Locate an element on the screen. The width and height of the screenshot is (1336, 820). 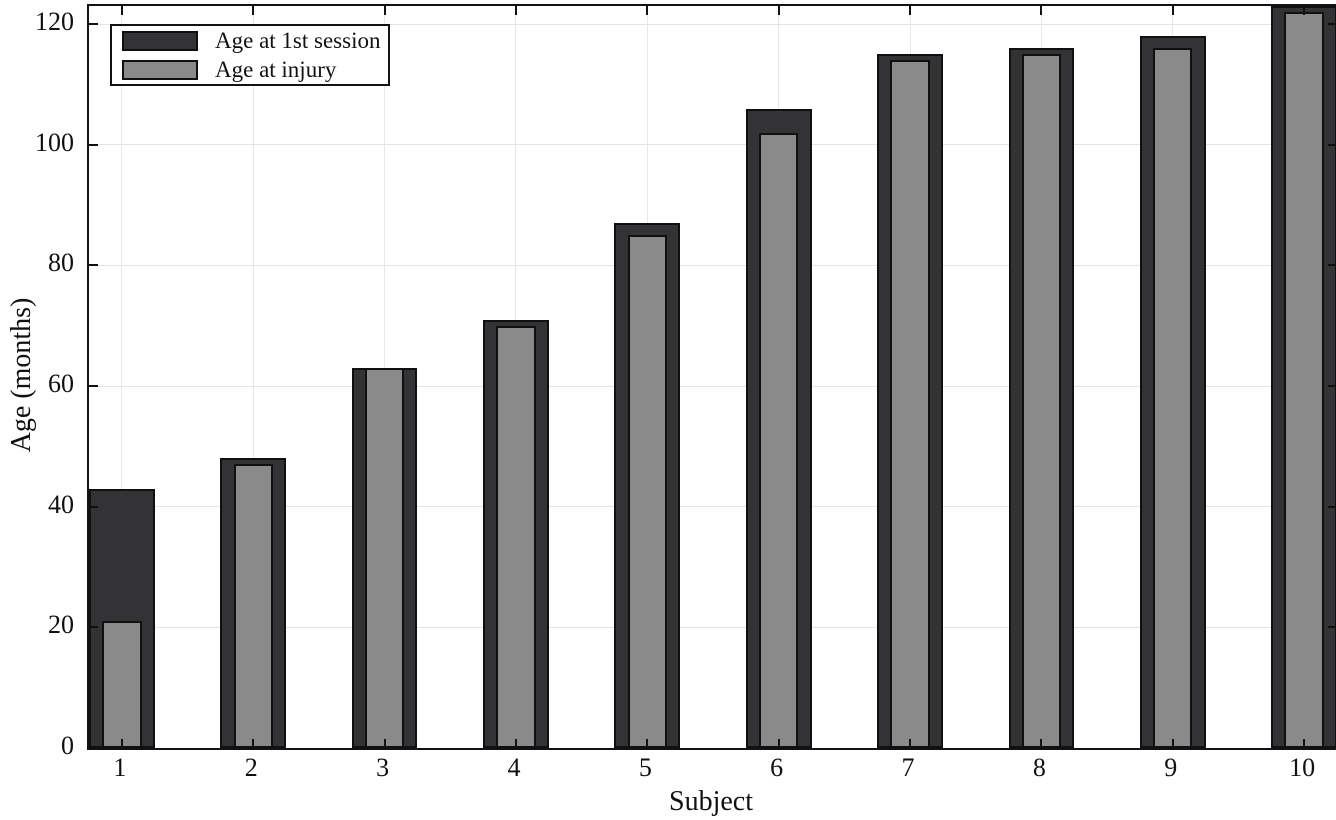
x-tick-label: 3 is located at coordinates (383, 767).